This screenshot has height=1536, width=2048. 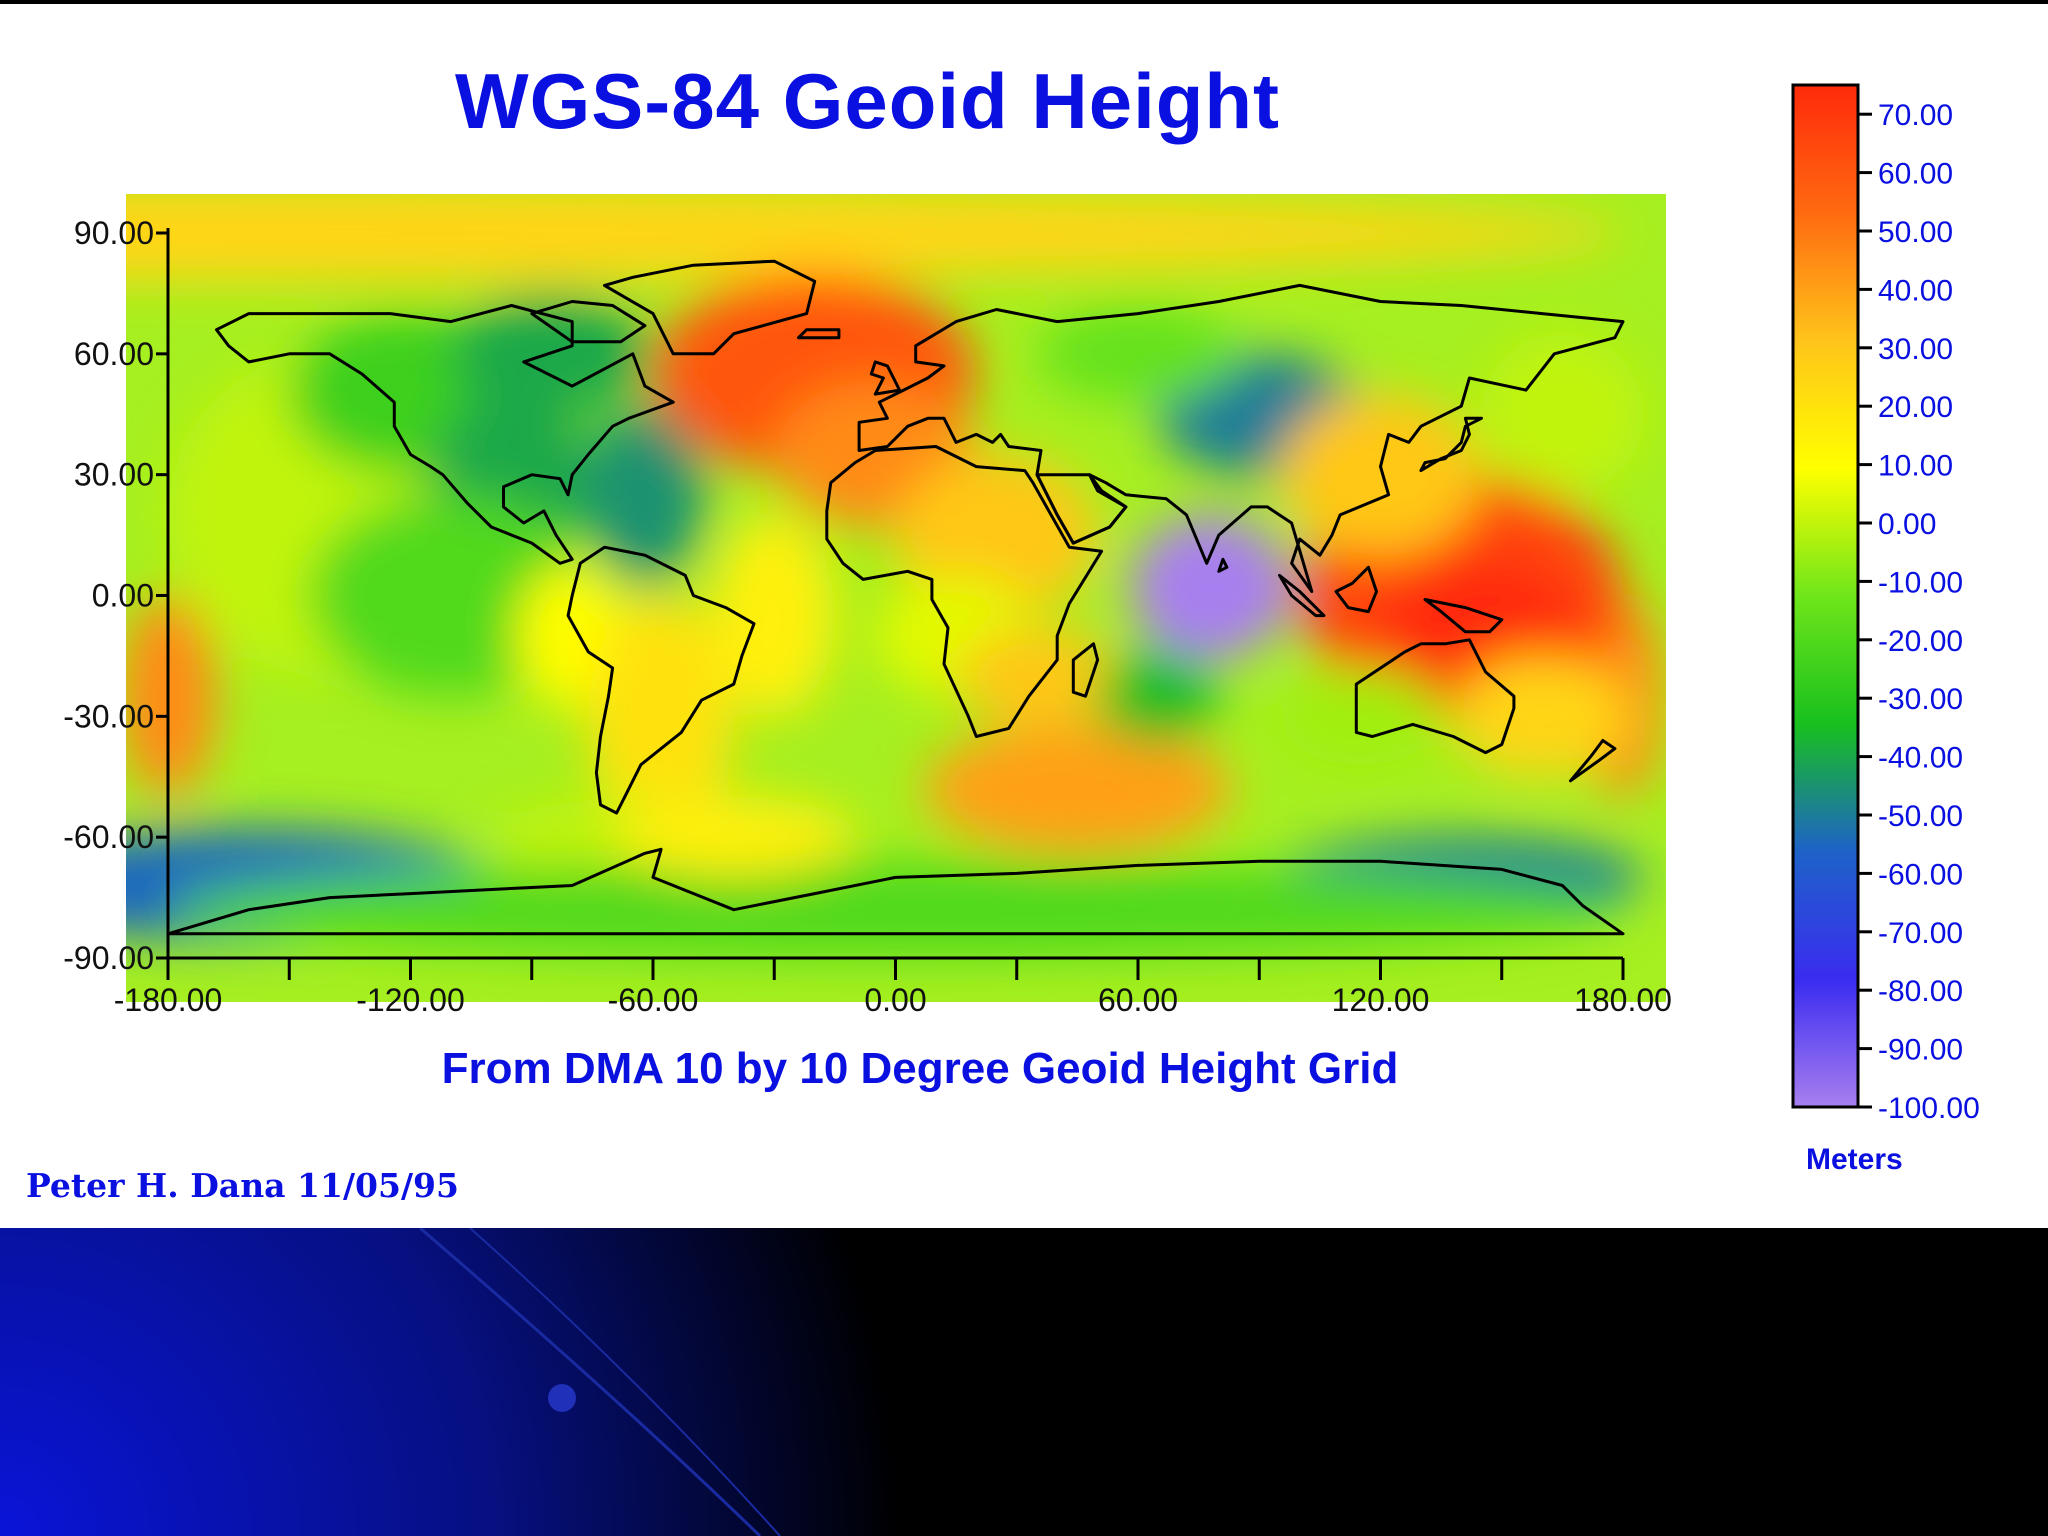 I want to click on y-tick-label: -30.00, so click(x=108, y=716).